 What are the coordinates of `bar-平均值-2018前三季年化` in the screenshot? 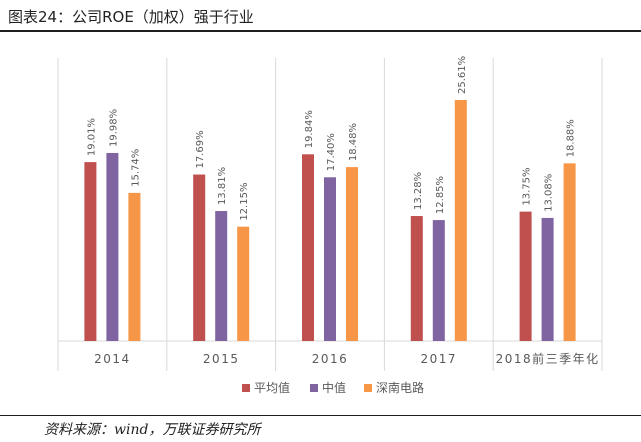 It's located at (525, 276).